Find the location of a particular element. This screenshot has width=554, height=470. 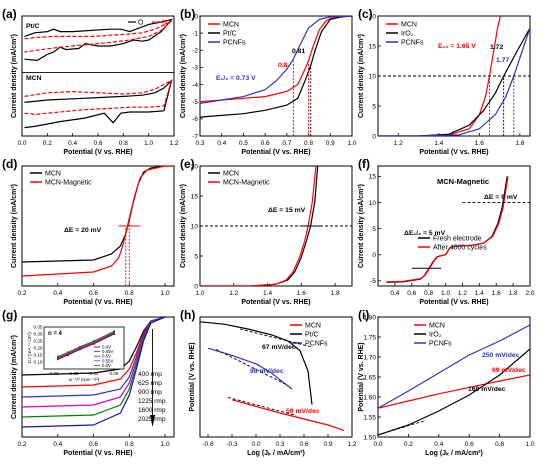

series-line-pt-c is located at coordinates (256, 363).